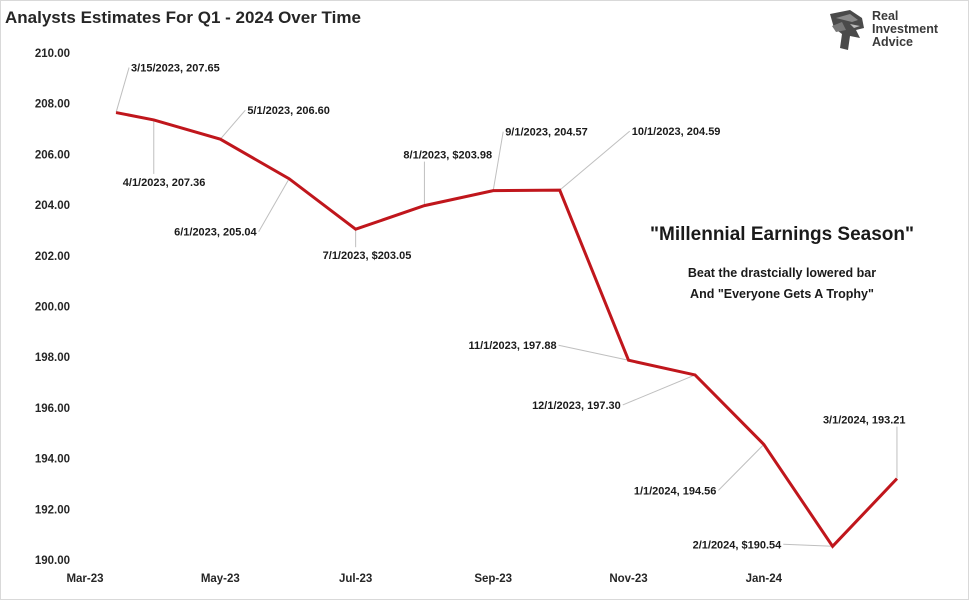  I want to click on x-tick-label: Nov-23, so click(628, 579).